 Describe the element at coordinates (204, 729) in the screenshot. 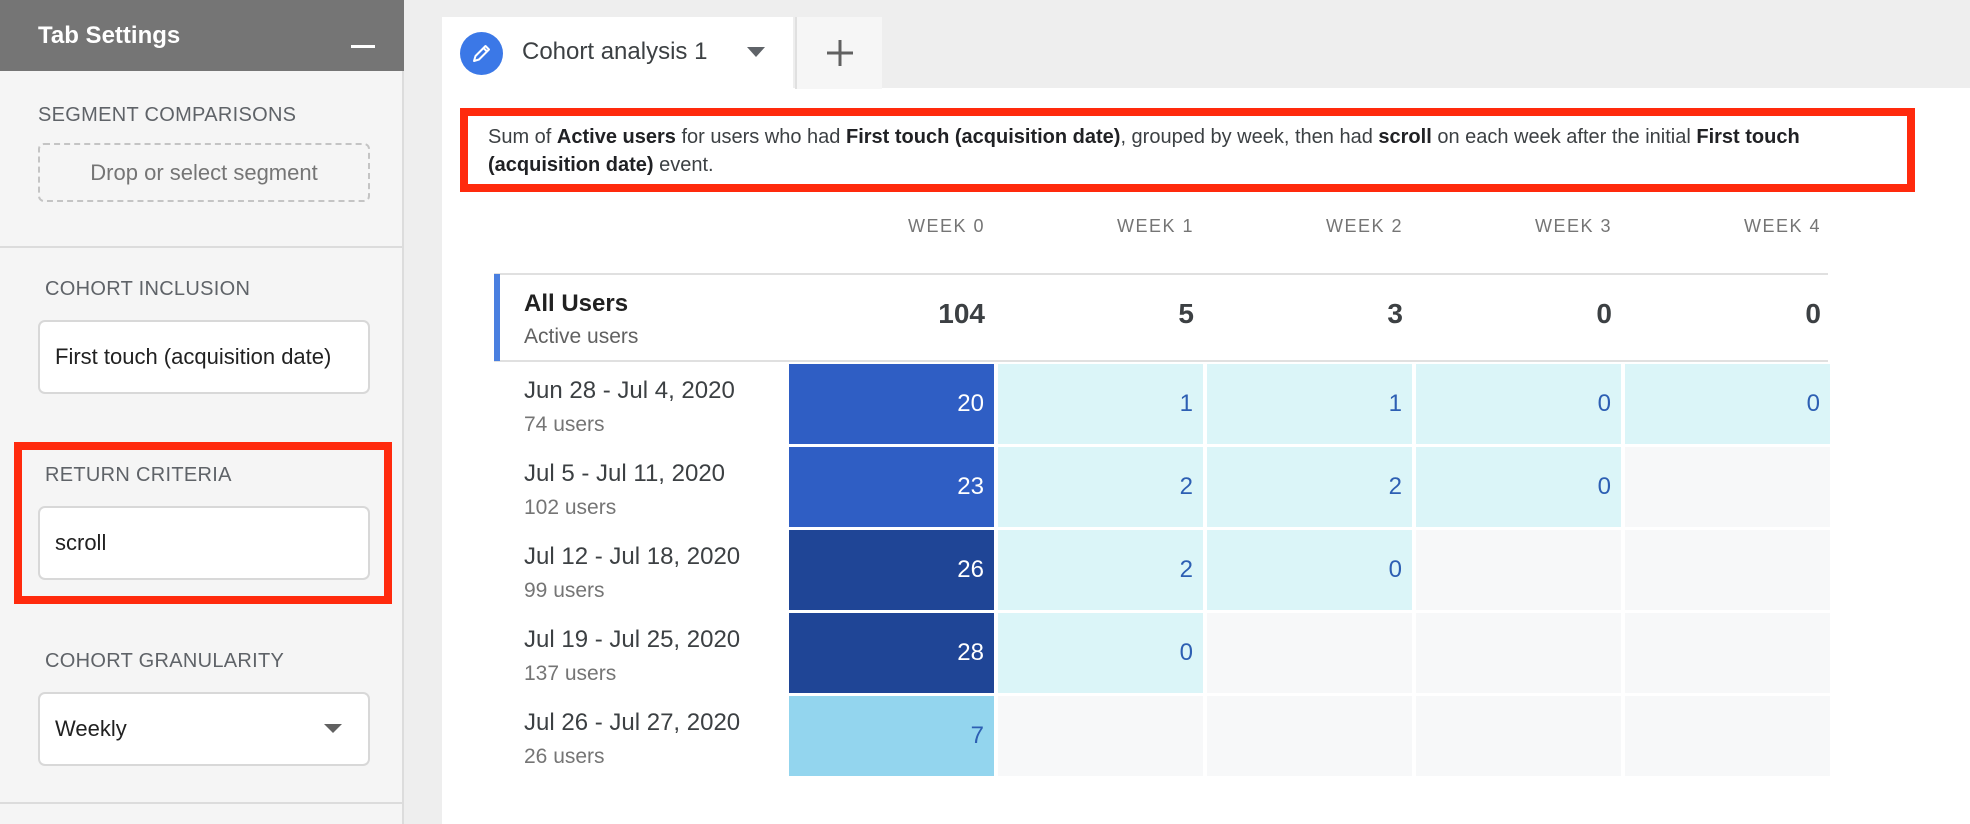

I see `cohort-granularity-select: Weekly` at that location.